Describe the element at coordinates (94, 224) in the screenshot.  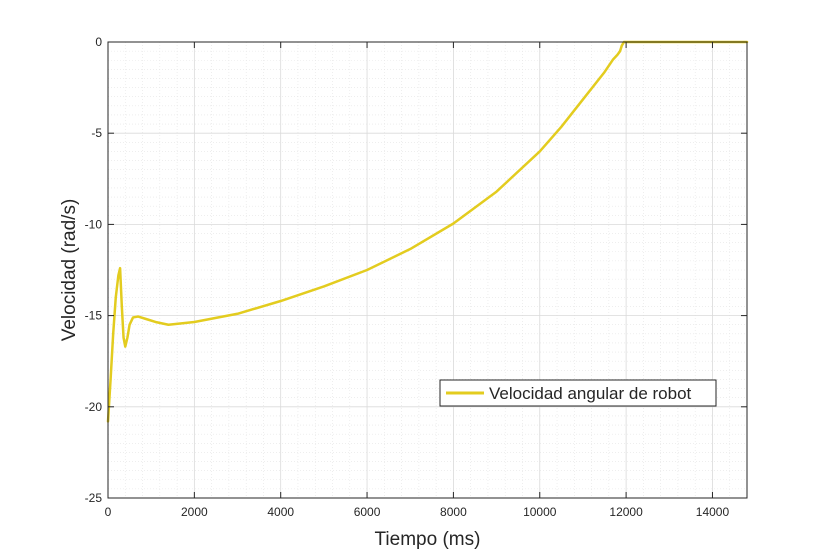
I see `y-tick-label: -10` at that location.